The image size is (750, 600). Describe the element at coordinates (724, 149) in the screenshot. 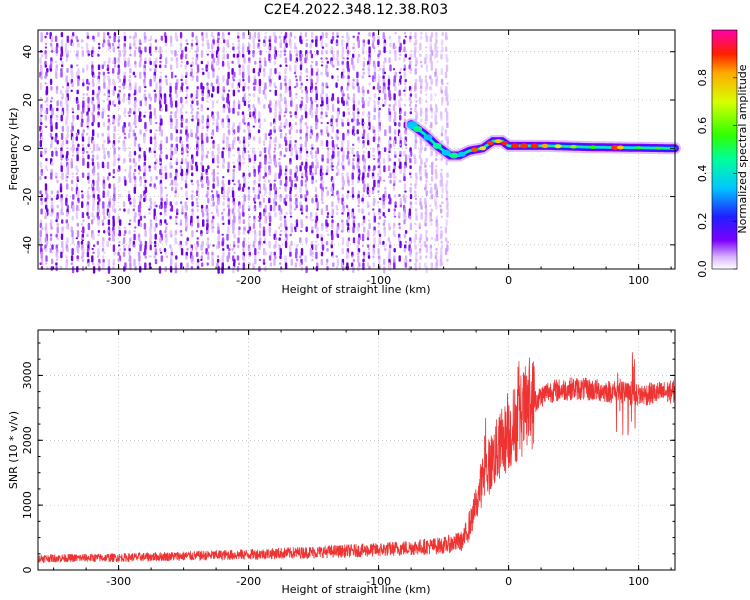

I see `colorbar-gradient` at that location.